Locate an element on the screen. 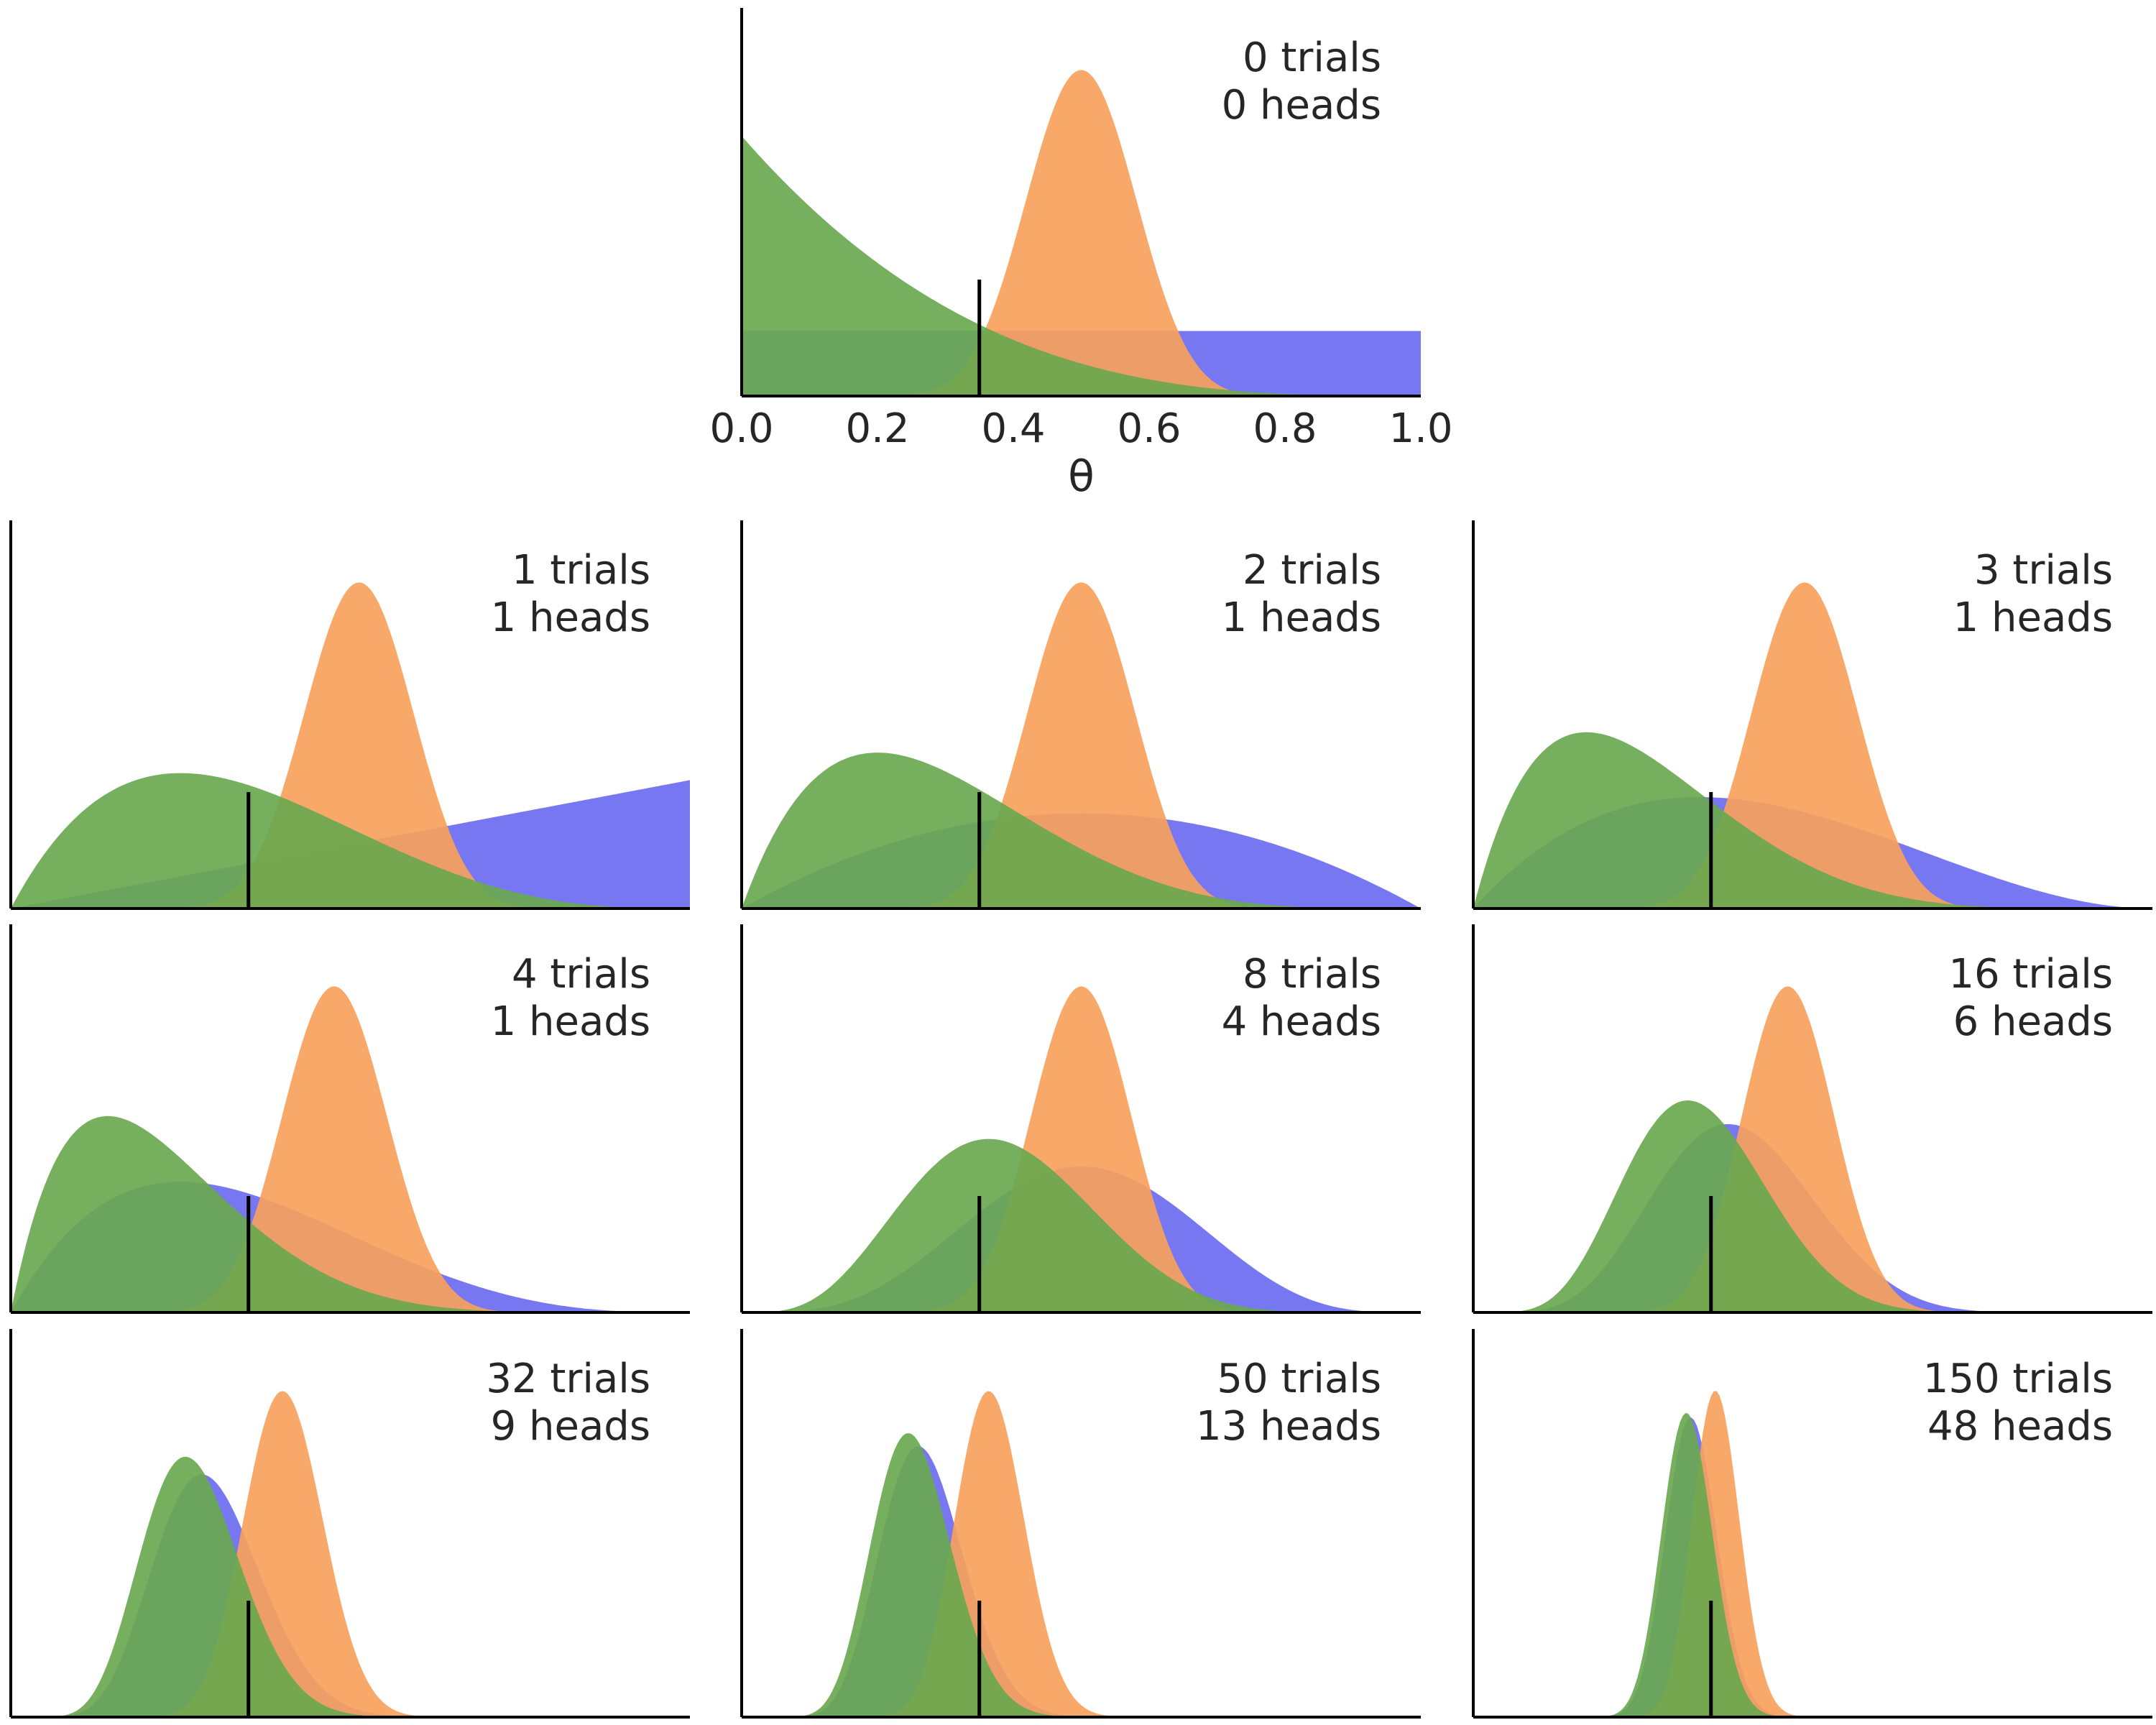 The height and width of the screenshot is (1725, 2156). uniform-posterior-area is located at coordinates (1812, 1567).